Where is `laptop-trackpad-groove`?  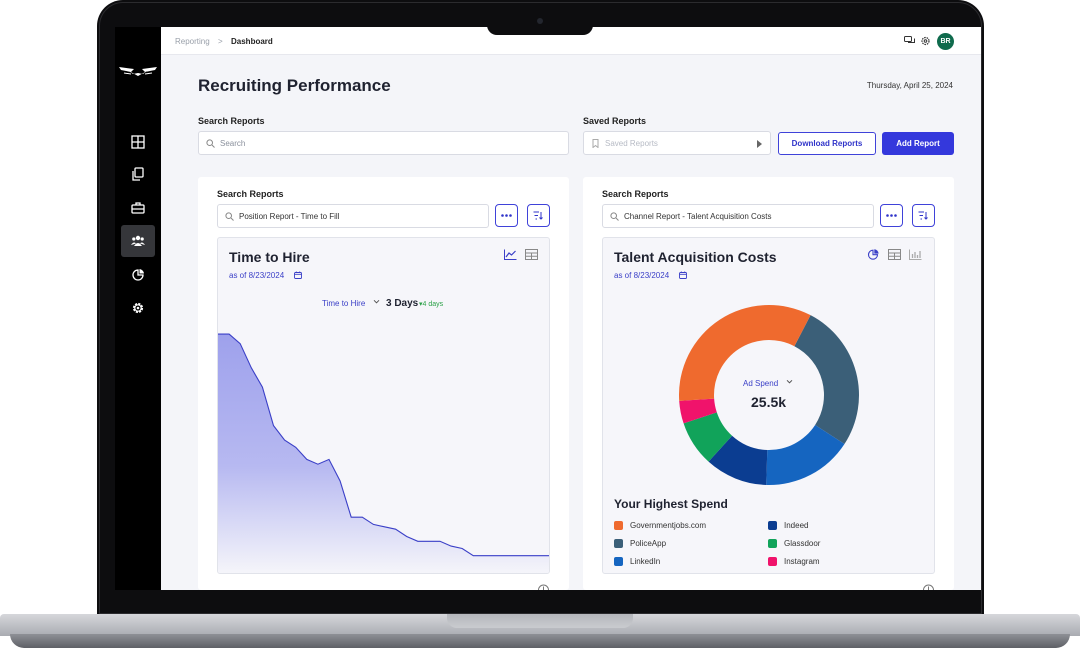
laptop-trackpad-groove is located at coordinates (540, 621).